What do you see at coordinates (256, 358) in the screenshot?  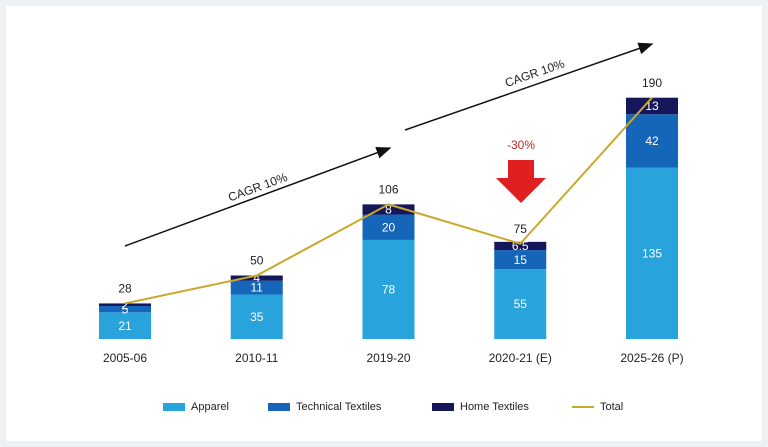 I see `x-tick-label: 2010-11` at bounding box center [256, 358].